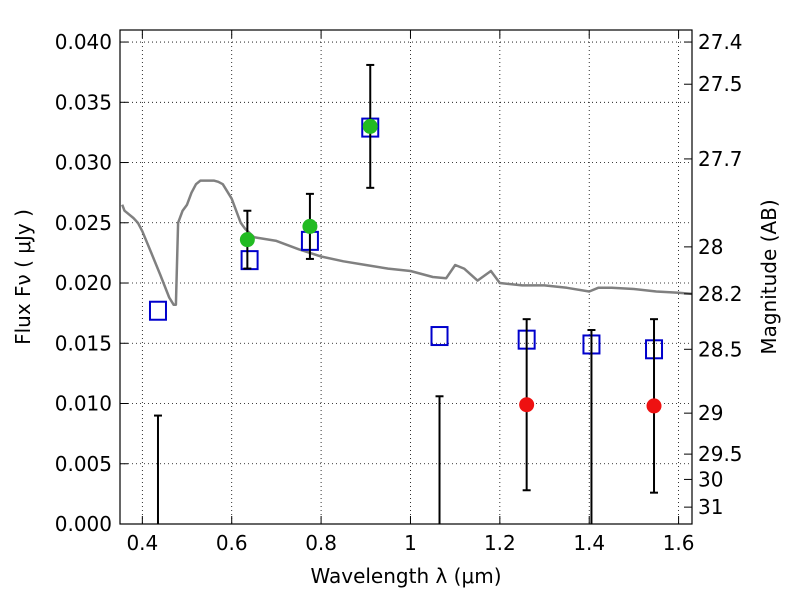 The image size is (800, 600). I want to click on x-tick-label: 0.4, so click(142, 543).